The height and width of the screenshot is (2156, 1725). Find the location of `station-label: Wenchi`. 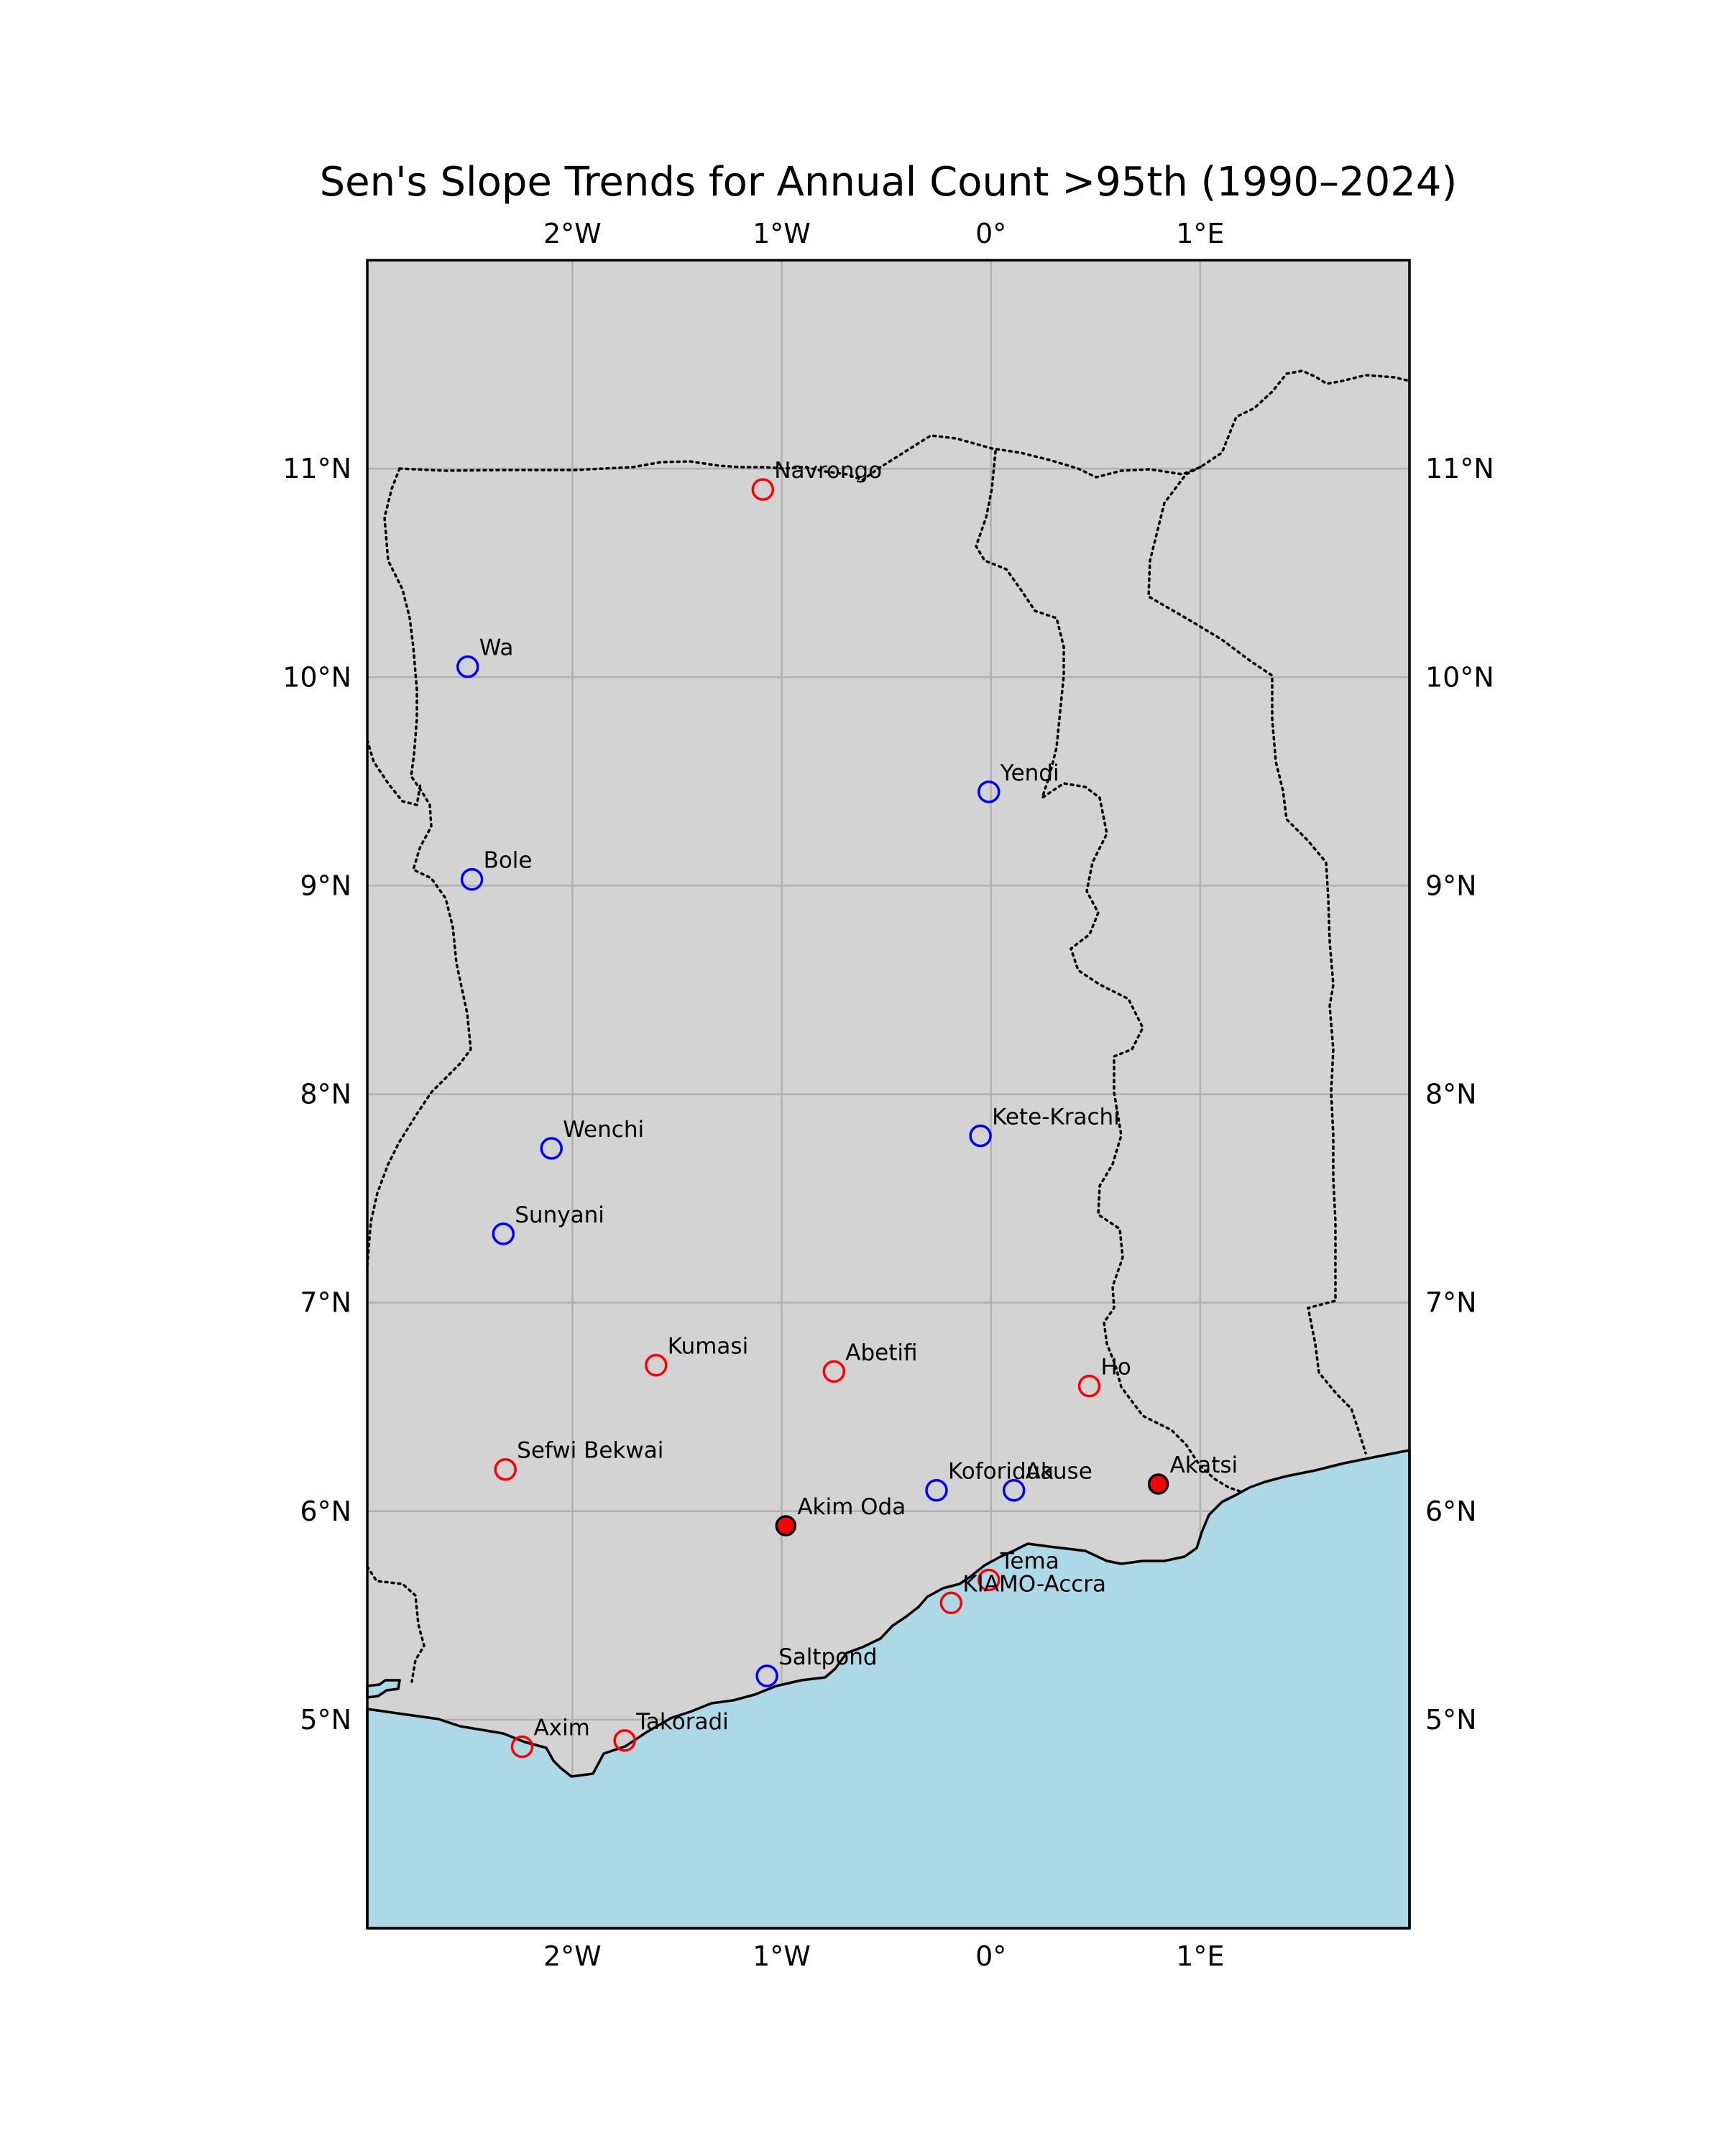

station-label: Wenchi is located at coordinates (603, 1130).